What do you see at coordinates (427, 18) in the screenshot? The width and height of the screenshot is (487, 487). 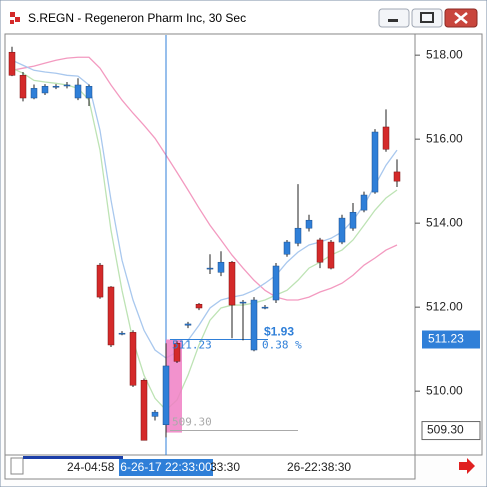 I see `maximize-button` at bounding box center [427, 18].